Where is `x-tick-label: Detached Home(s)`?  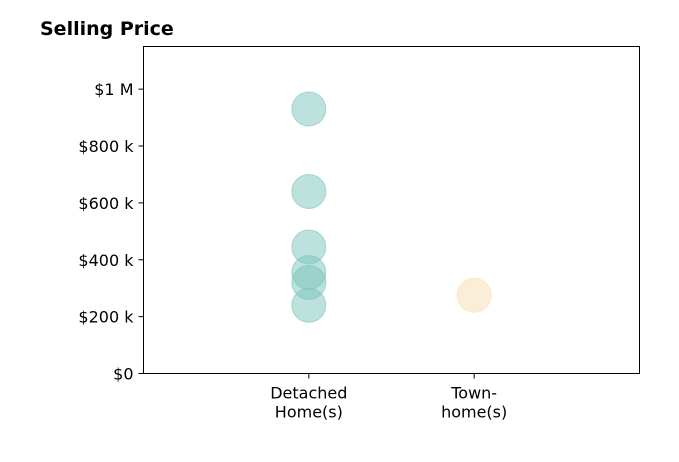 x-tick-label: Detached Home(s) is located at coordinates (308, 403).